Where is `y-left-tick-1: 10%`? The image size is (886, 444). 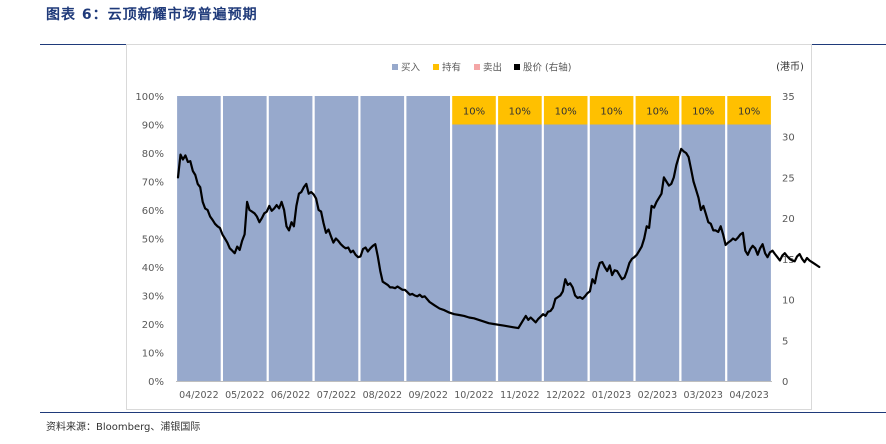 y-left-tick-1: 10% is located at coordinates (153, 354).